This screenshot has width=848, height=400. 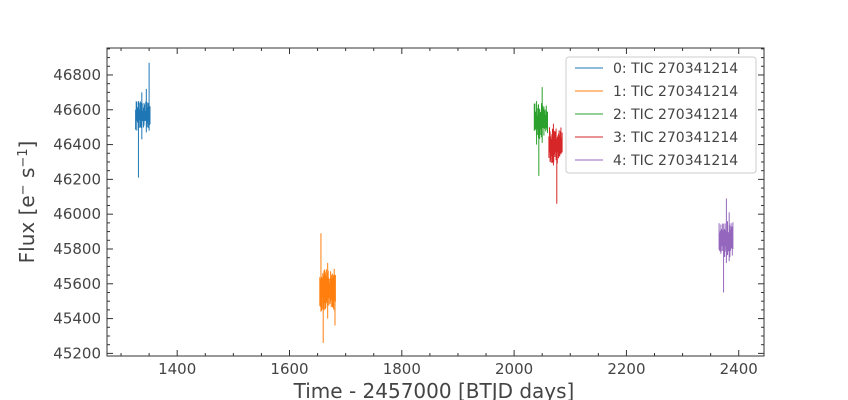 What do you see at coordinates (77, 319) in the screenshot?
I see `y-tick-label: 45400` at bounding box center [77, 319].